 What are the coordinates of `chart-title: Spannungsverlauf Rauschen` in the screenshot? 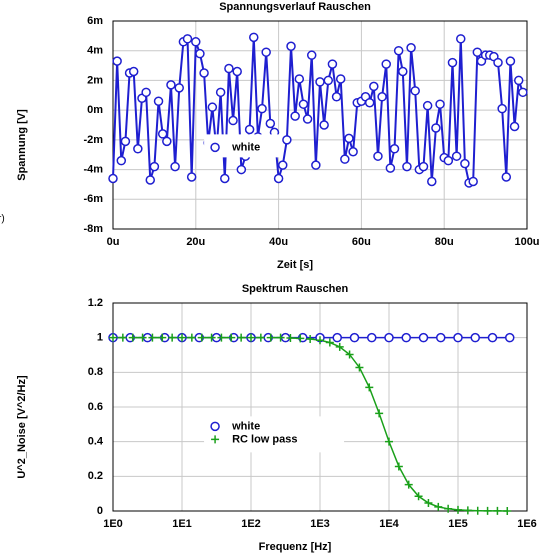 It's located at (295, 7).